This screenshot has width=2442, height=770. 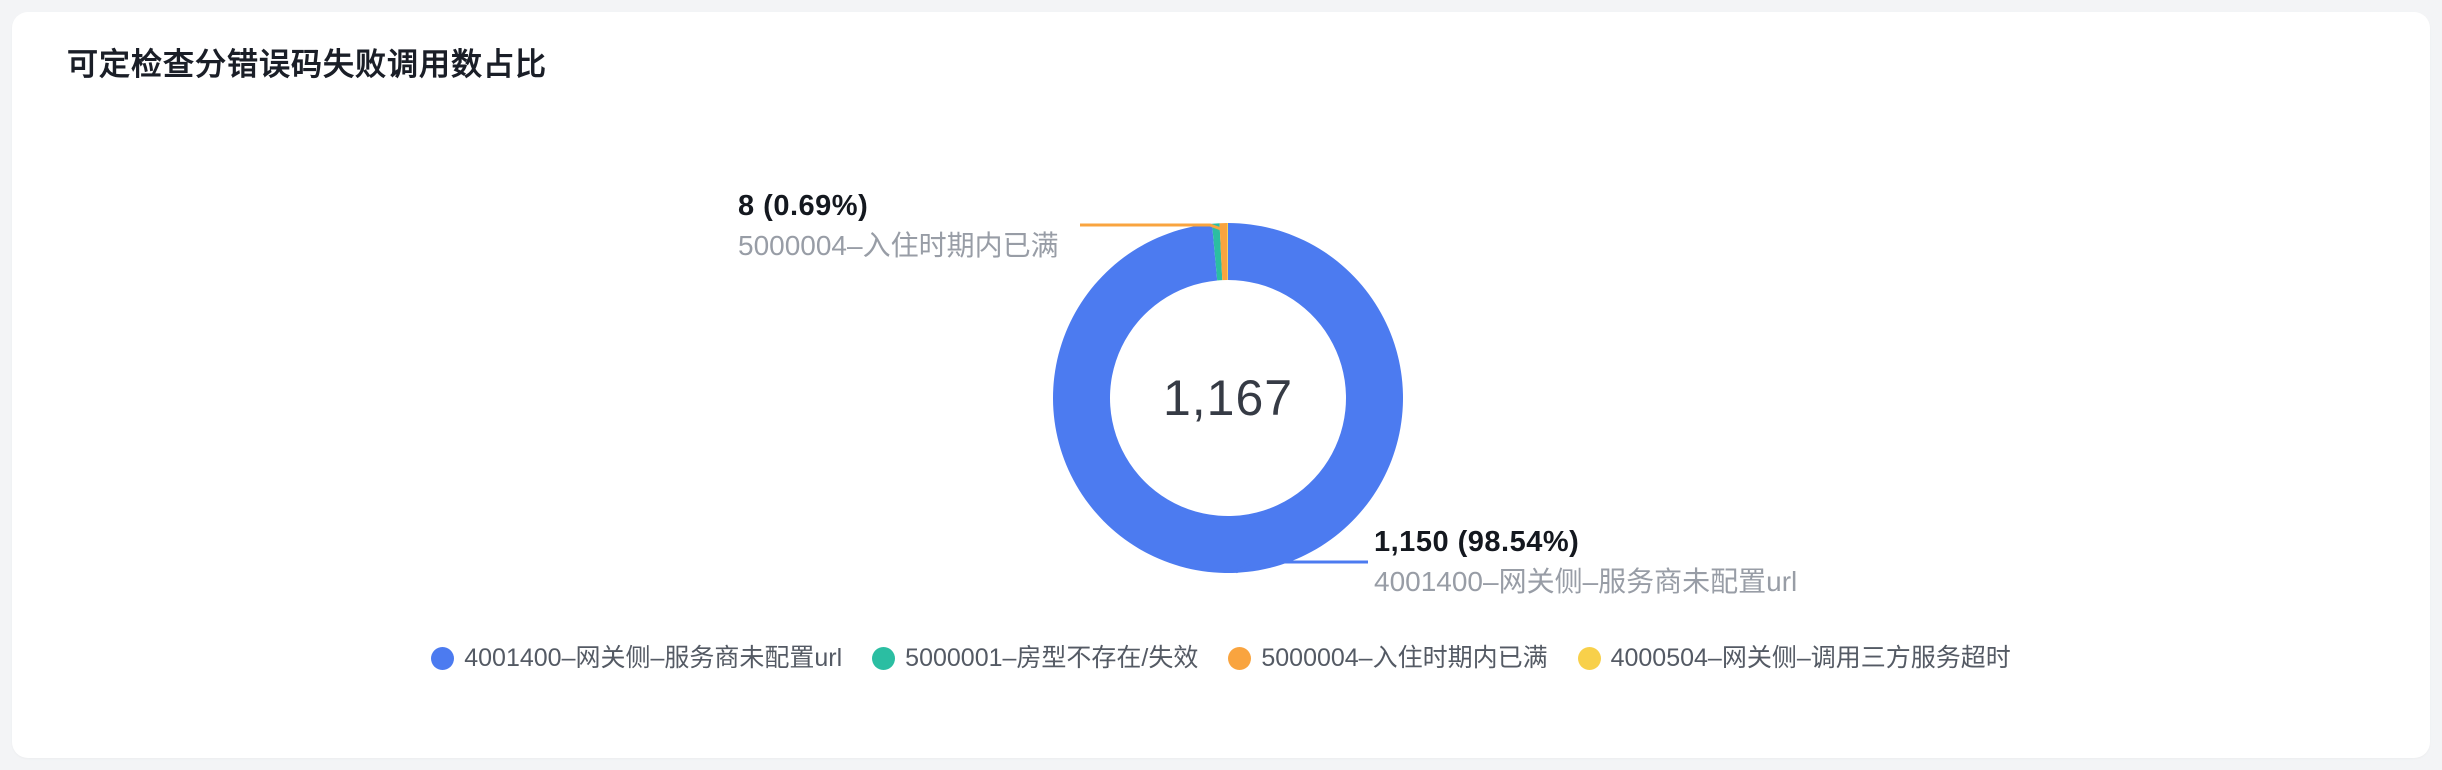 What do you see at coordinates (898, 245) in the screenshot?
I see `callout-series-name: 5000004–入住时期内已满` at bounding box center [898, 245].